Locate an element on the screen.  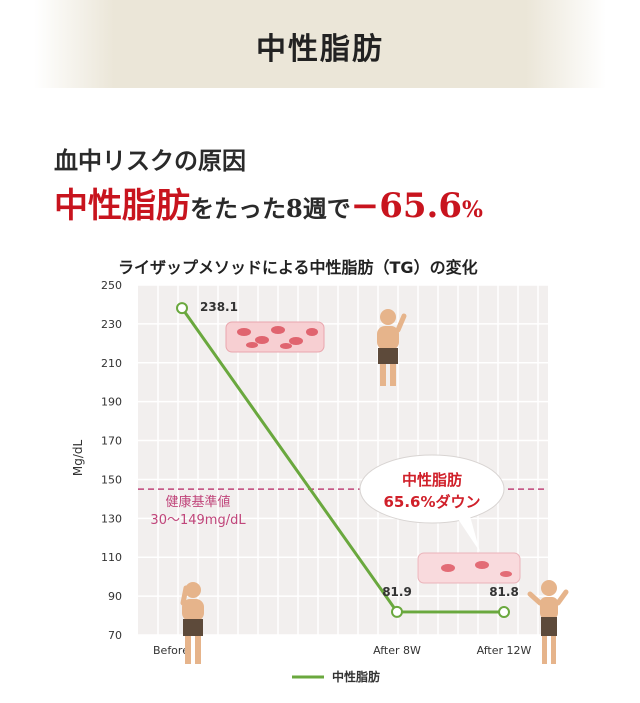
banner-title: 中性脂肪 is located at coordinates (320, 49).